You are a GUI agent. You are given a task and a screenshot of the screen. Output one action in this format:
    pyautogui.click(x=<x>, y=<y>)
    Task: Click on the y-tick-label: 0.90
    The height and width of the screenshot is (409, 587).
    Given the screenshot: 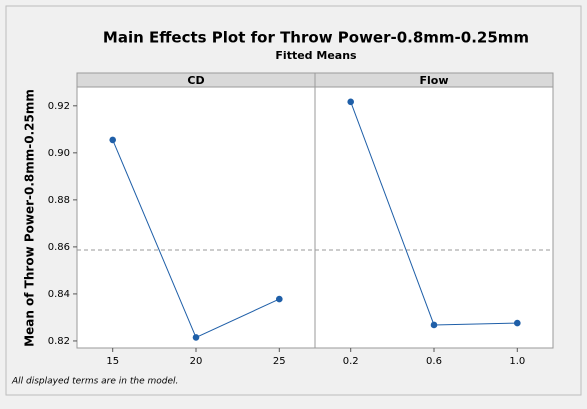 What is the action you would take?
    pyautogui.click(x=59, y=153)
    